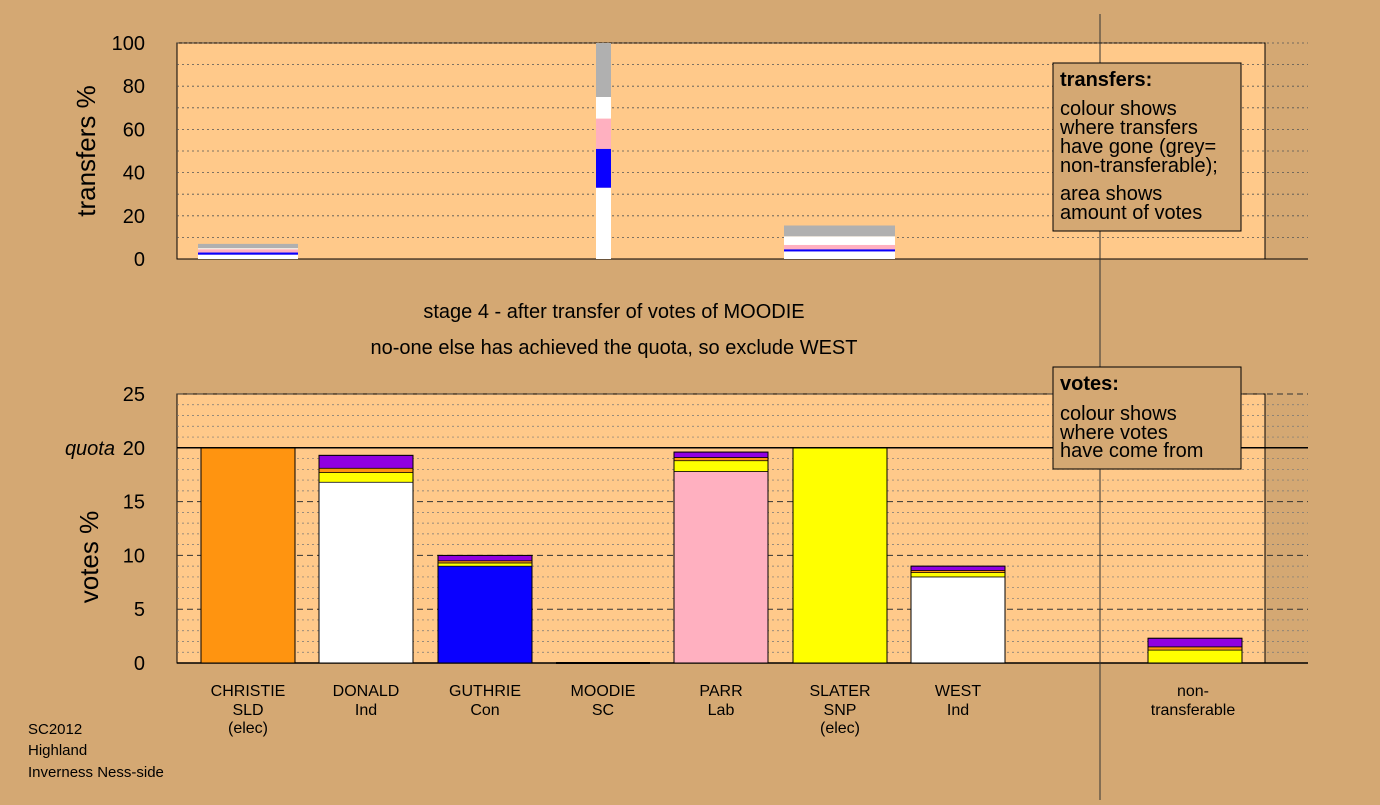  I want to click on transfers-legend-line: non-transferable);, so click(1139, 166).